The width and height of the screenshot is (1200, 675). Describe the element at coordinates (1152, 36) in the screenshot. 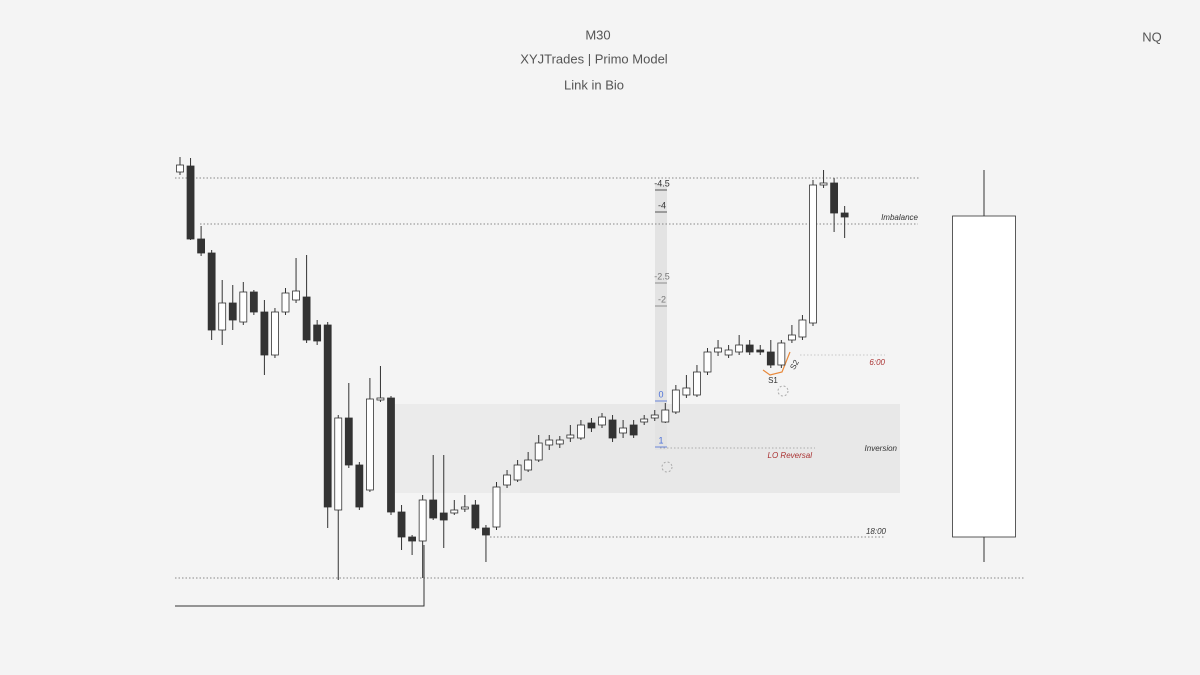

I see `symbol: NQ` at that location.